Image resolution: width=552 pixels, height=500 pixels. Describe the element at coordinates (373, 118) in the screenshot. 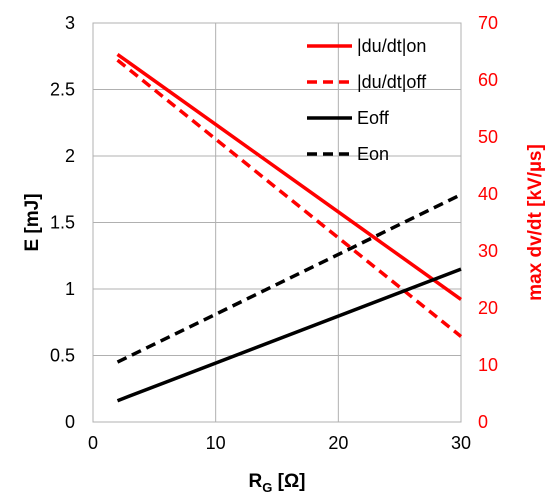

I see `legend-label: Eoff` at that location.